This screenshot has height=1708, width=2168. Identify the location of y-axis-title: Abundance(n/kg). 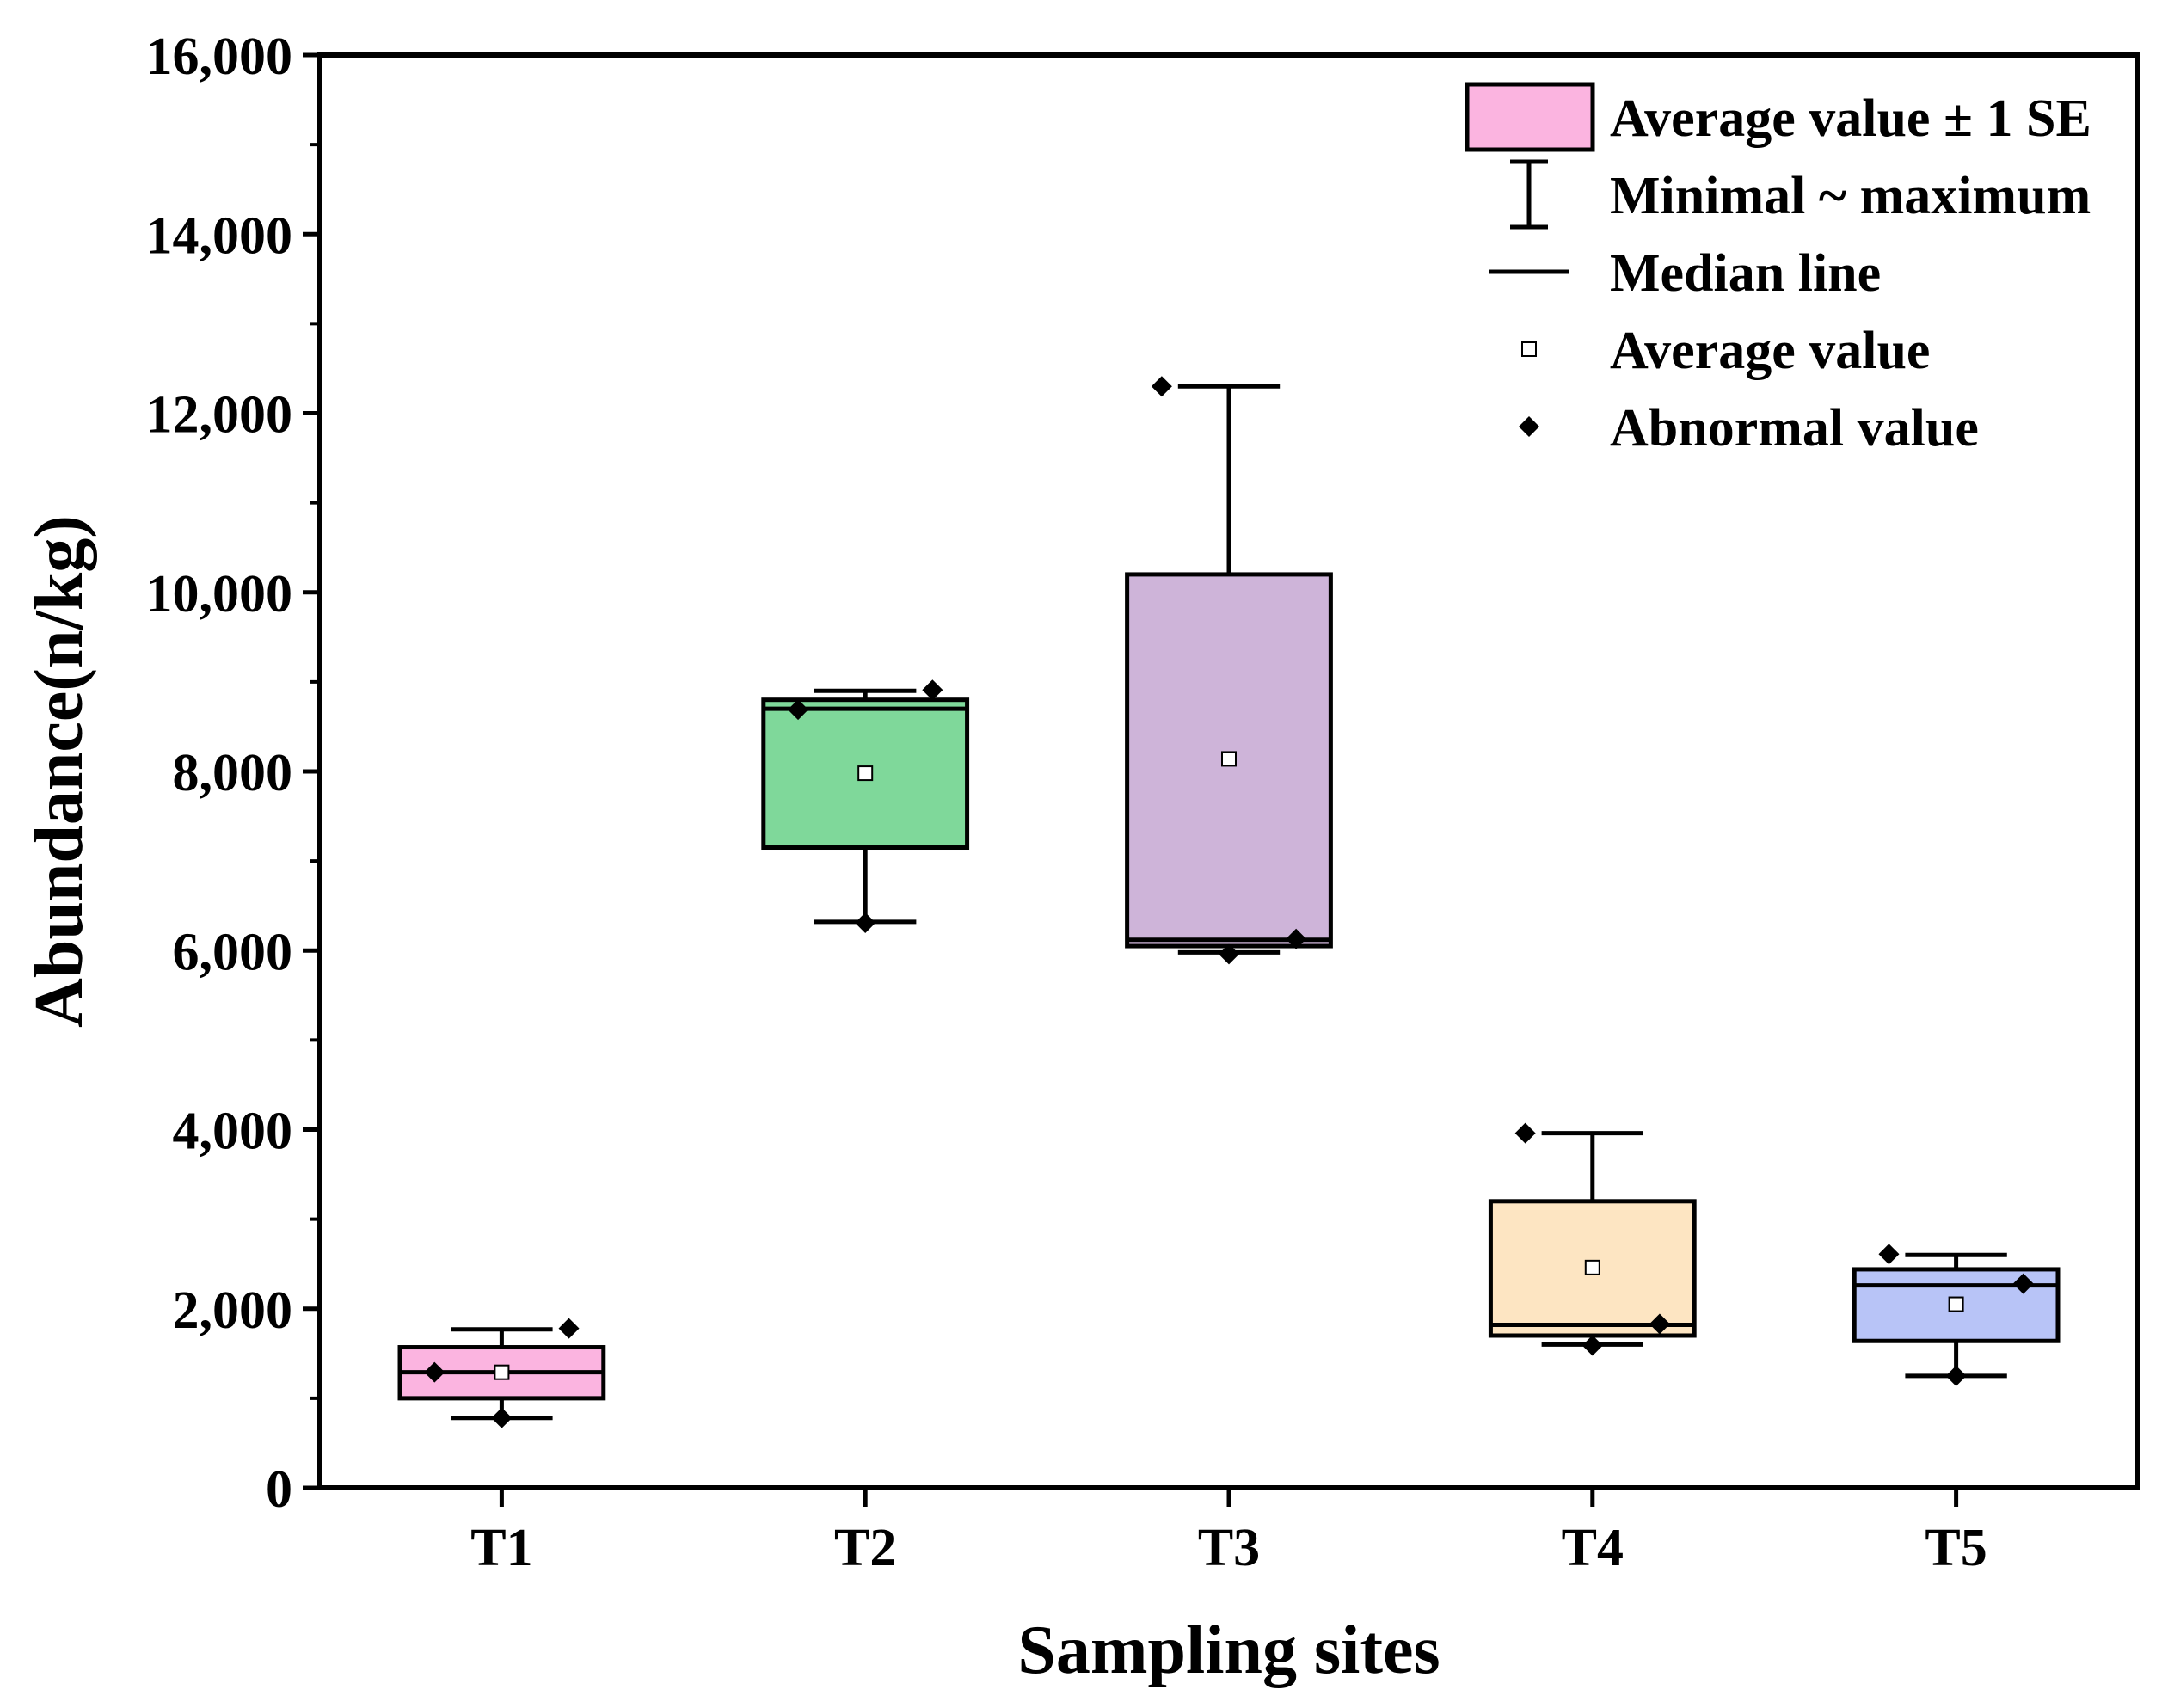
(59, 771).